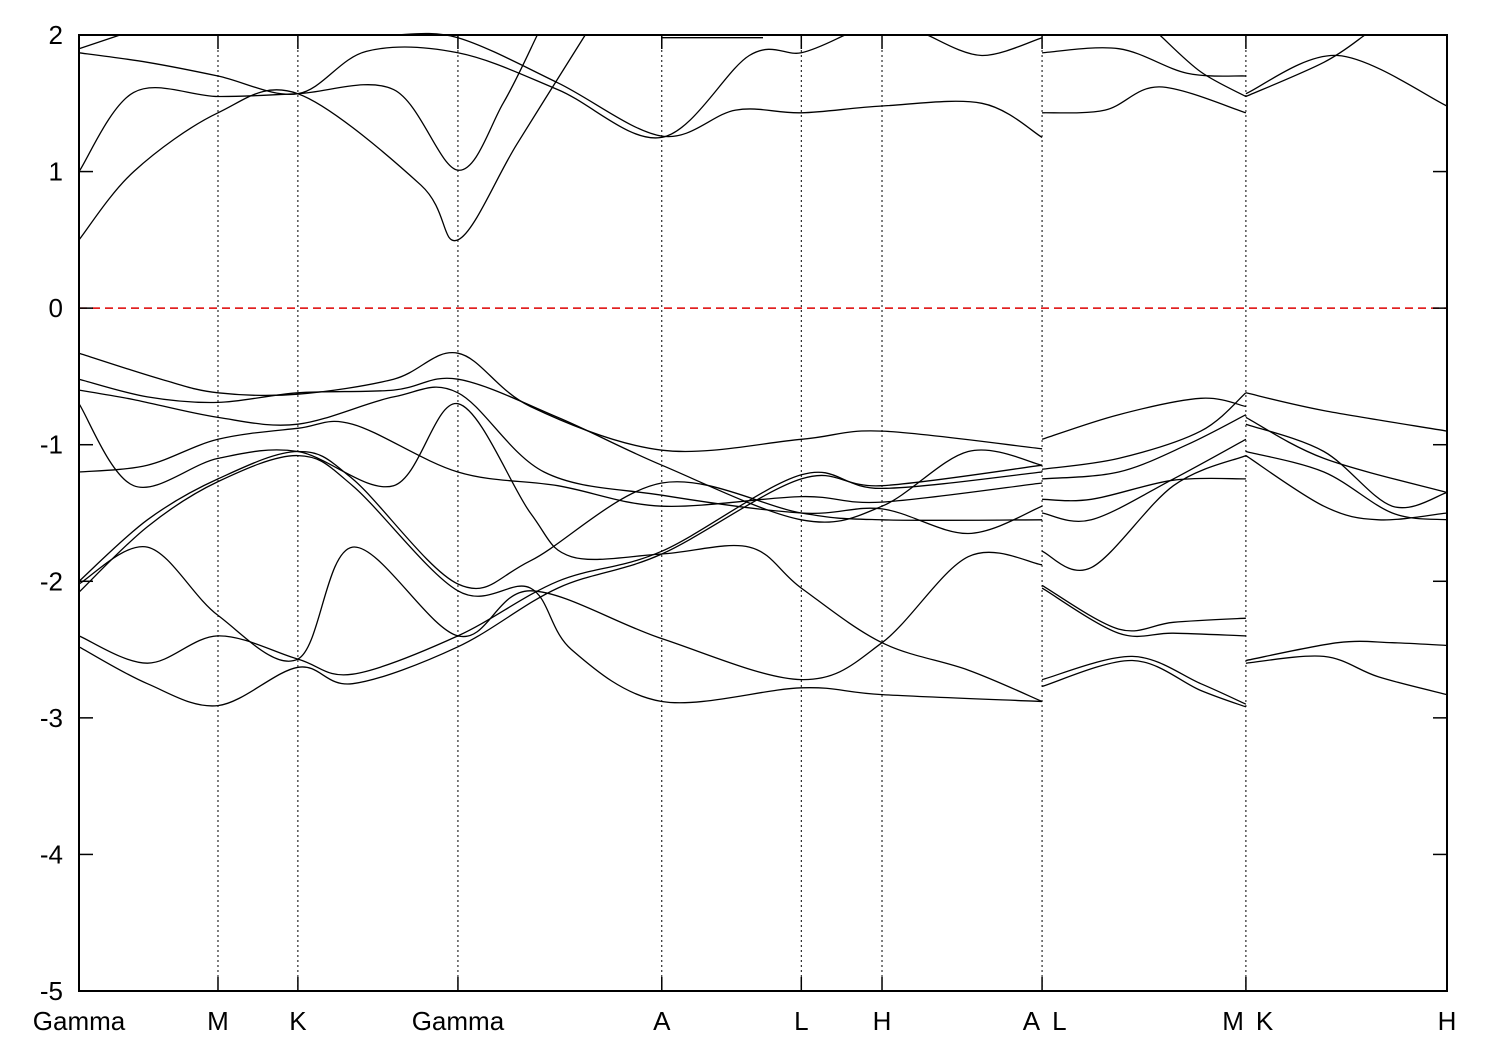 The height and width of the screenshot is (1050, 1500). Describe the element at coordinates (56, 172) in the screenshot. I see `y-tick-label: 1` at that location.